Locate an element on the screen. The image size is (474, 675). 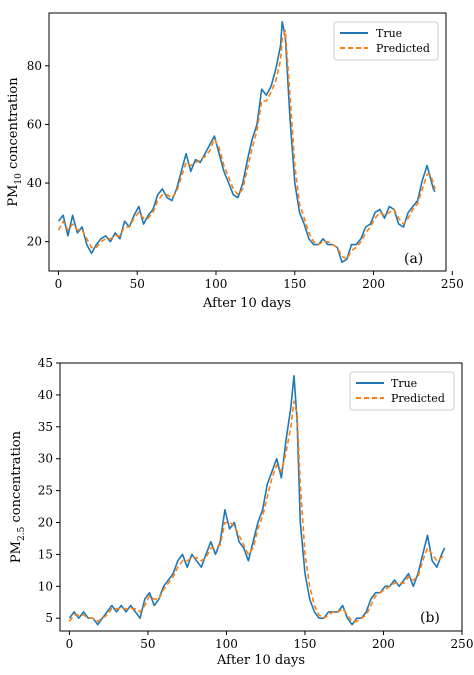
y-axis-title-rest-b: concentration is located at coordinates (16, 478).